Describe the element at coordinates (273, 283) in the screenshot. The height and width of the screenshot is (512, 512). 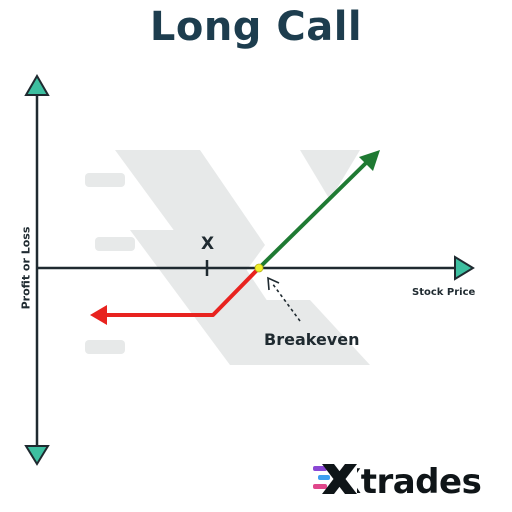
I see `breakeven-pointer-arrow-icon` at that location.